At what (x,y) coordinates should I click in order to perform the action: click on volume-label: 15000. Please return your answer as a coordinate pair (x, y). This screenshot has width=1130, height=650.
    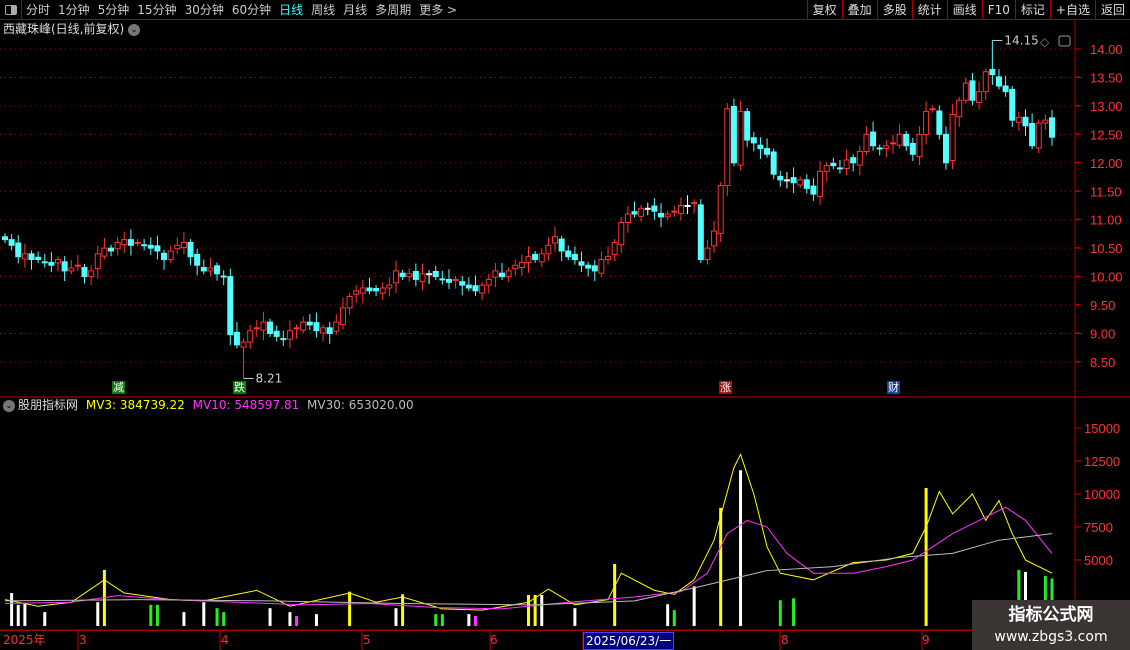
    Looking at the image, I should click on (1102, 428).